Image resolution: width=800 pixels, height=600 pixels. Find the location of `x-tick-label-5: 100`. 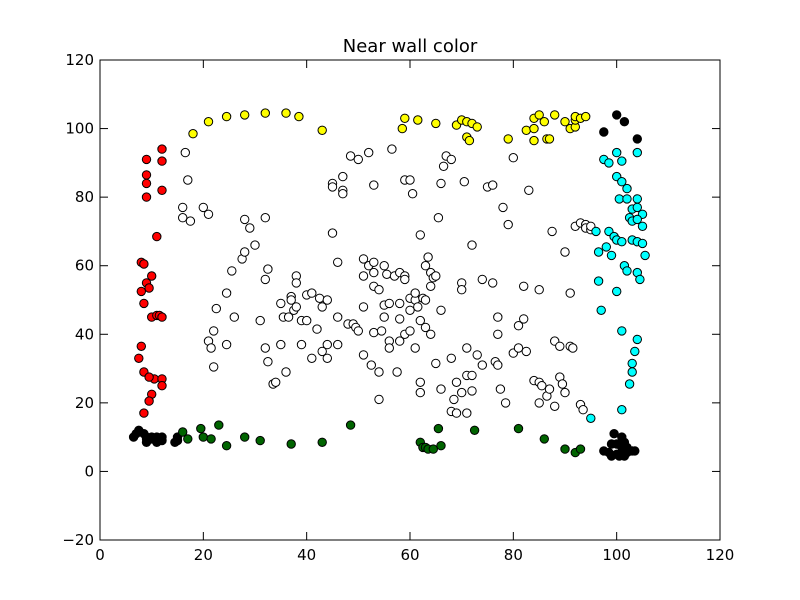

x-tick-label-5: 100 is located at coordinates (616, 555).